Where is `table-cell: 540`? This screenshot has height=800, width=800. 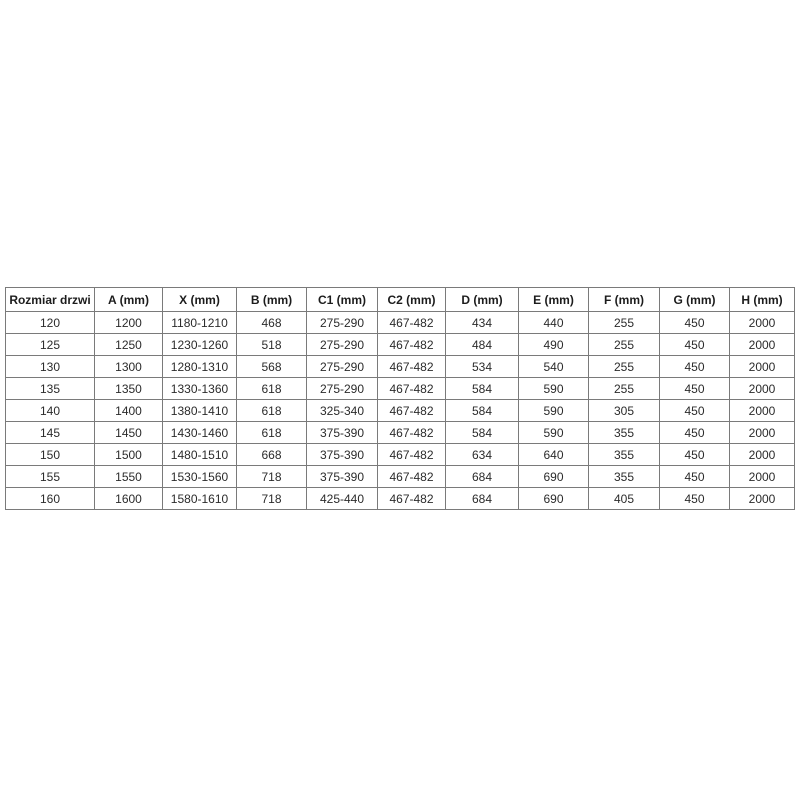
table-cell: 540 is located at coordinates (553, 366).